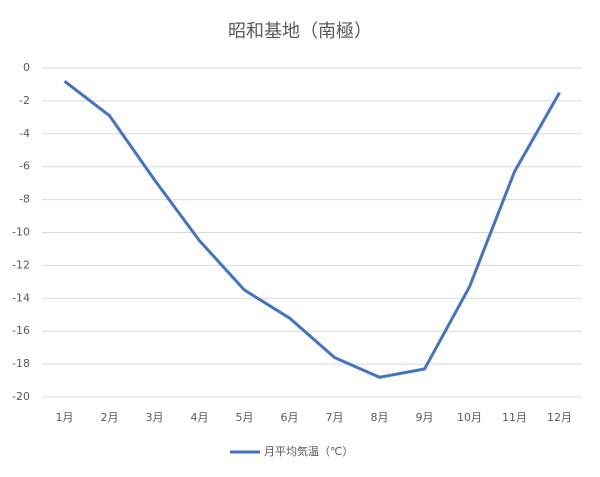 This screenshot has width=600, height=477. What do you see at coordinates (24, 199) in the screenshot?
I see `y-tick-label: -8` at bounding box center [24, 199].